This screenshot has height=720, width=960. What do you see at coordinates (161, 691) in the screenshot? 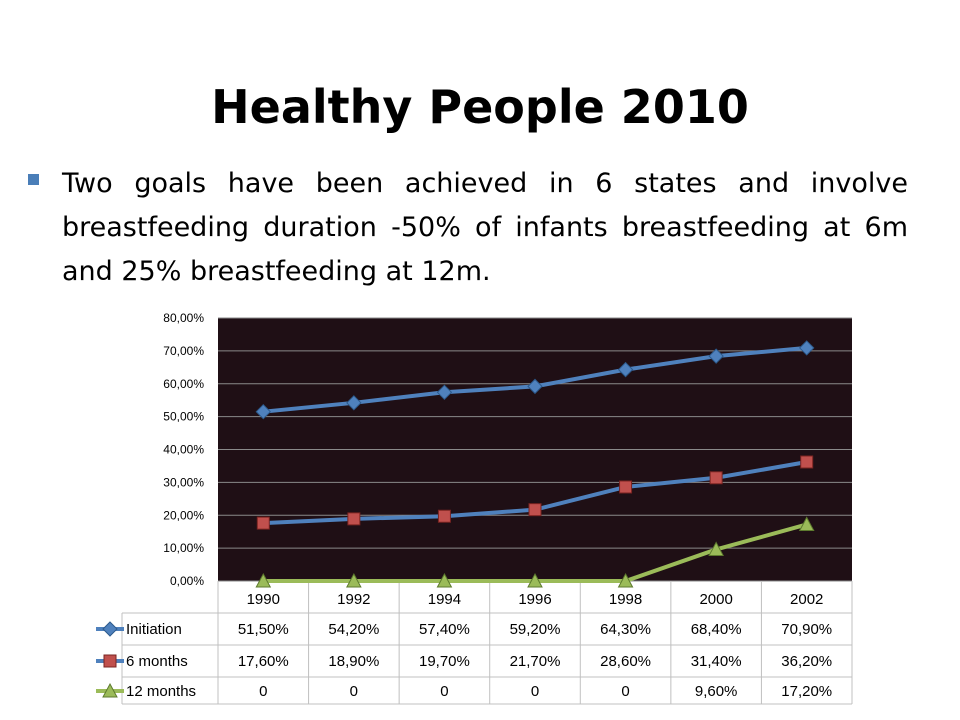
I see `legend-label-12-months: 12 months` at bounding box center [161, 691].